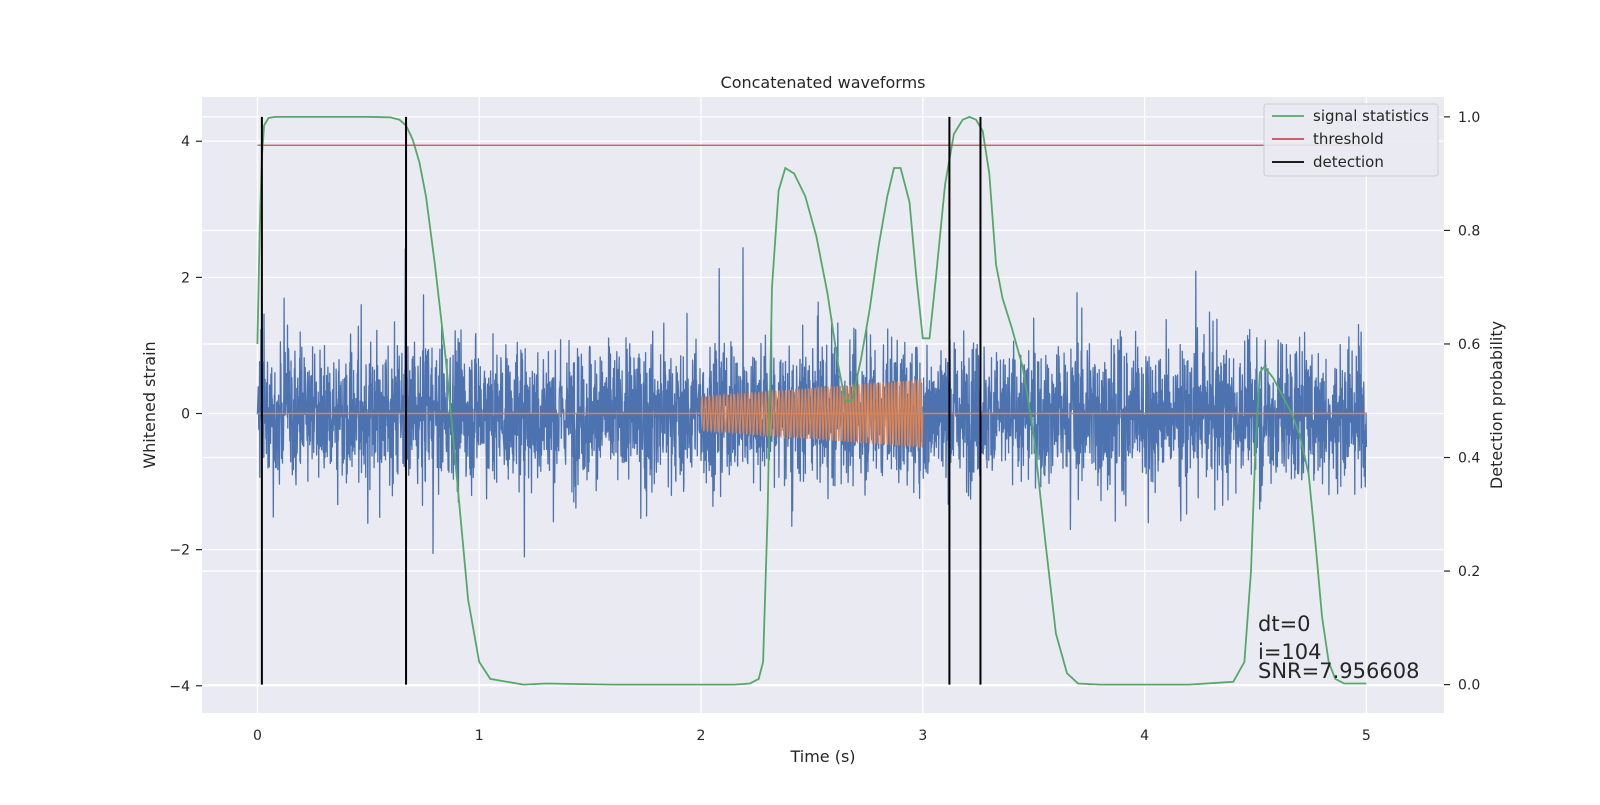  What do you see at coordinates (1462, 402) in the screenshot?
I see `y-axis-right-ticks: 0.0 0.2 0.4 0.6 0.8 1.0` at bounding box center [1462, 402].